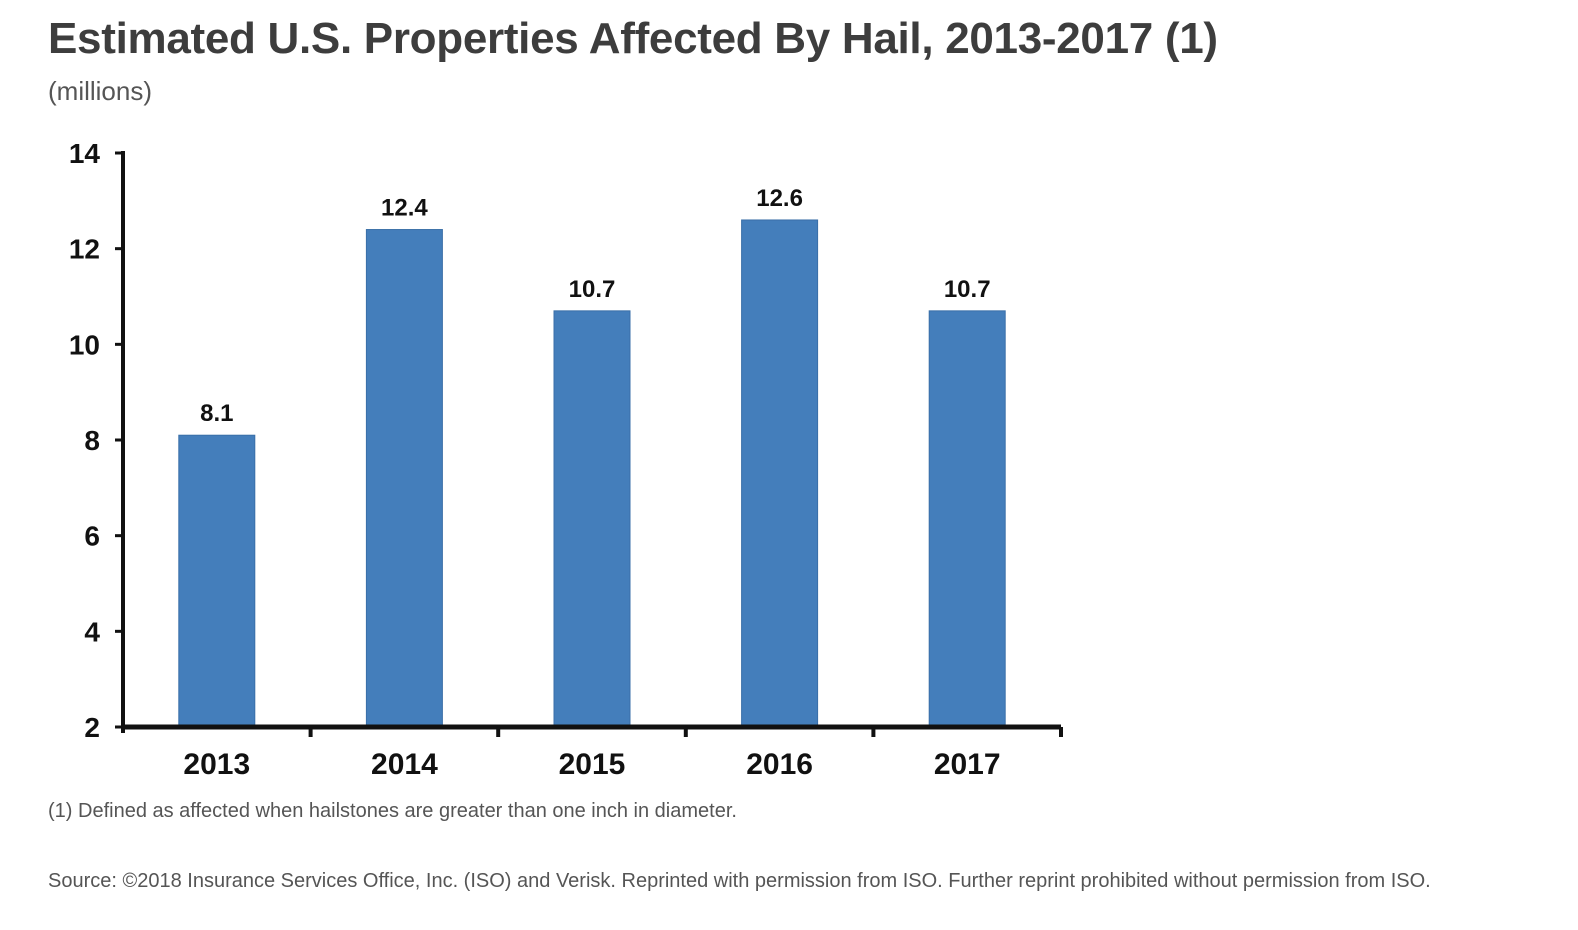 Image resolution: width=1578 pixels, height=930 pixels. What do you see at coordinates (967, 519) in the screenshot?
I see `bar-2017` at bounding box center [967, 519].